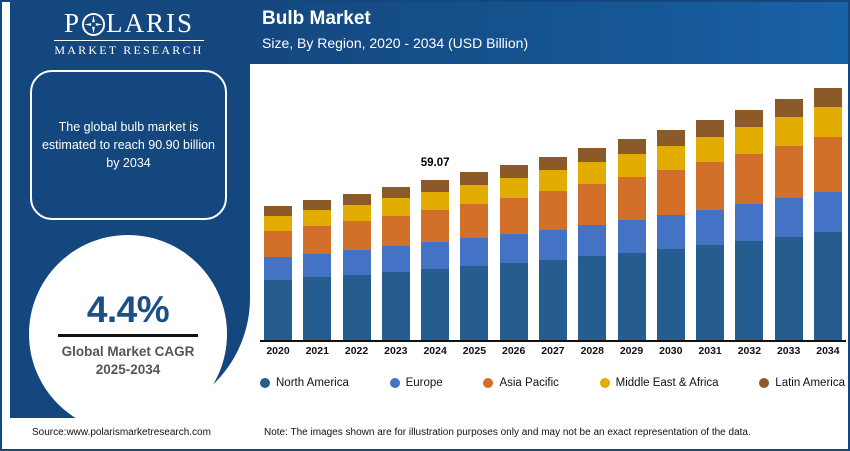  Describe the element at coordinates (802, 383) in the screenshot. I see `legend-item: Latin America` at that location.